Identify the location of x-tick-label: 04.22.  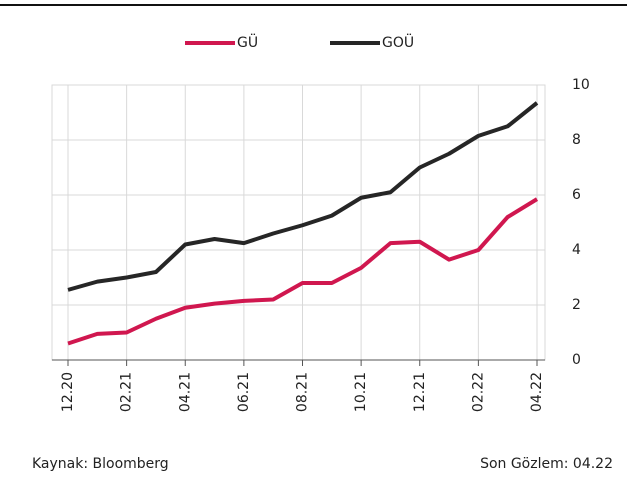
(537, 392).